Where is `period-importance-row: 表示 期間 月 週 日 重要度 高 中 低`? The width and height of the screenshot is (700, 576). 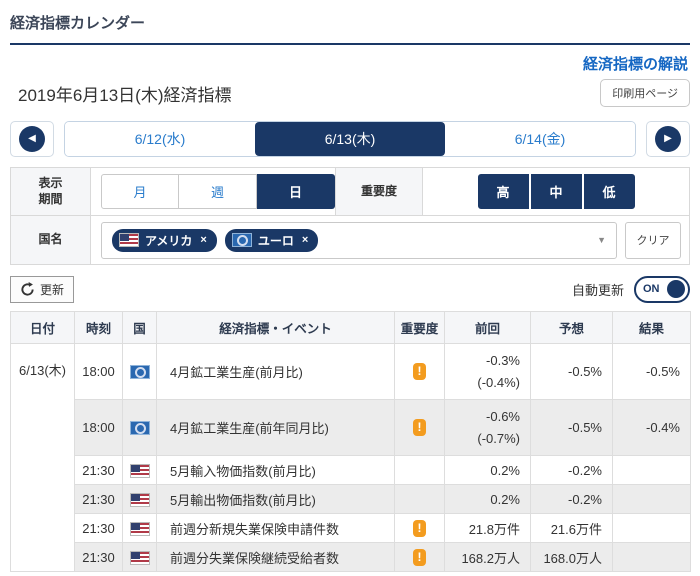
period-importance-row: 表示 期間 月 週 日 重要度 高 中 低 is located at coordinates (350, 191).